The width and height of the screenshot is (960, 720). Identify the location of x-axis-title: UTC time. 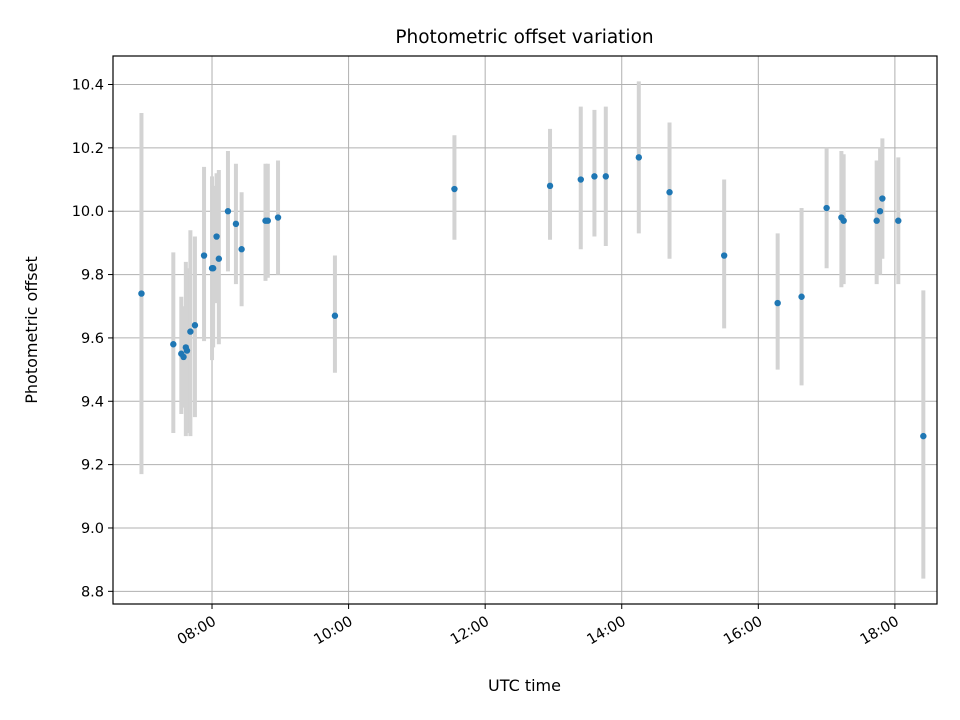
(524, 685).